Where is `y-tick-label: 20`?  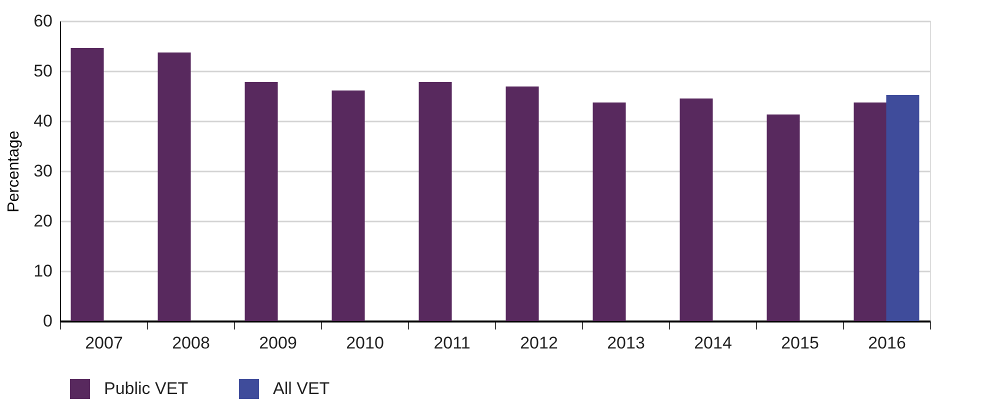
y-tick-label: 20 is located at coordinates (43, 221).